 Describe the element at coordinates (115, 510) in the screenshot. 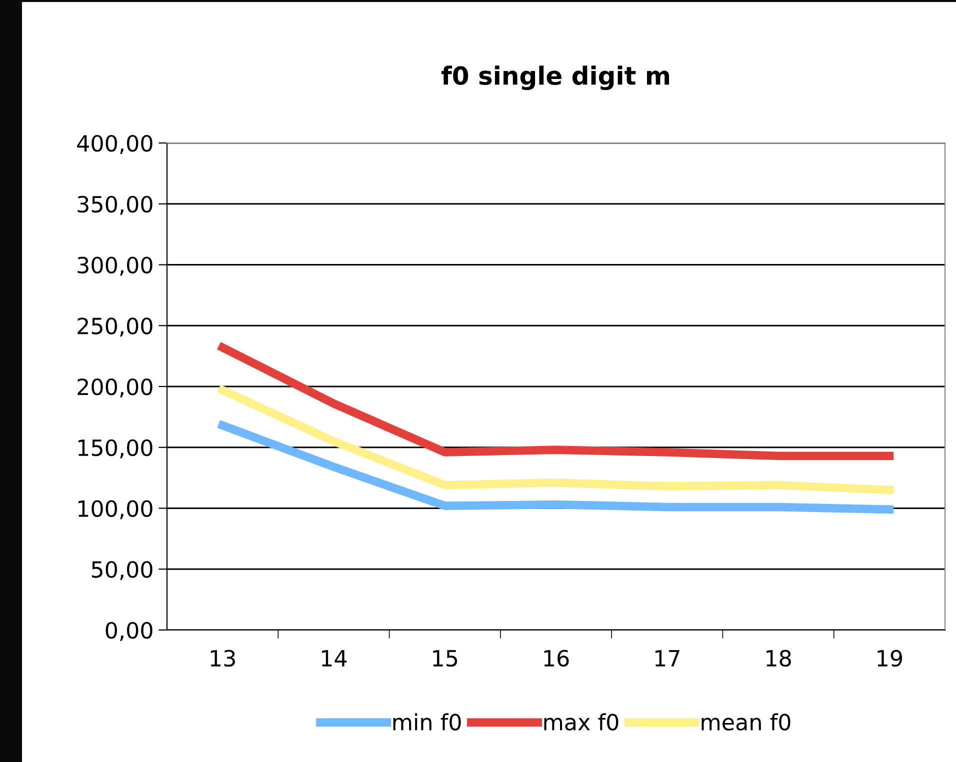

I see `y-tick-label: 100,00` at that location.